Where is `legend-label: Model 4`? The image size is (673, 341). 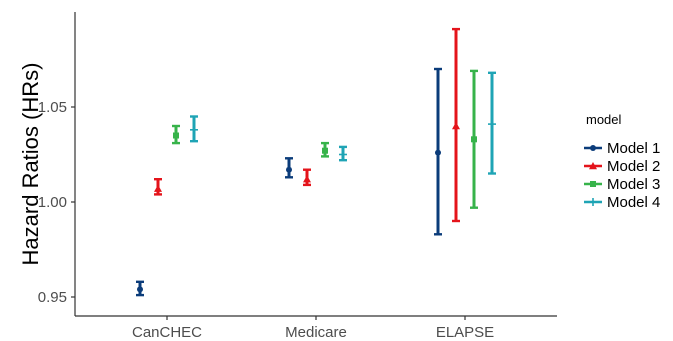 legend-label: Model 4 is located at coordinates (633, 202).